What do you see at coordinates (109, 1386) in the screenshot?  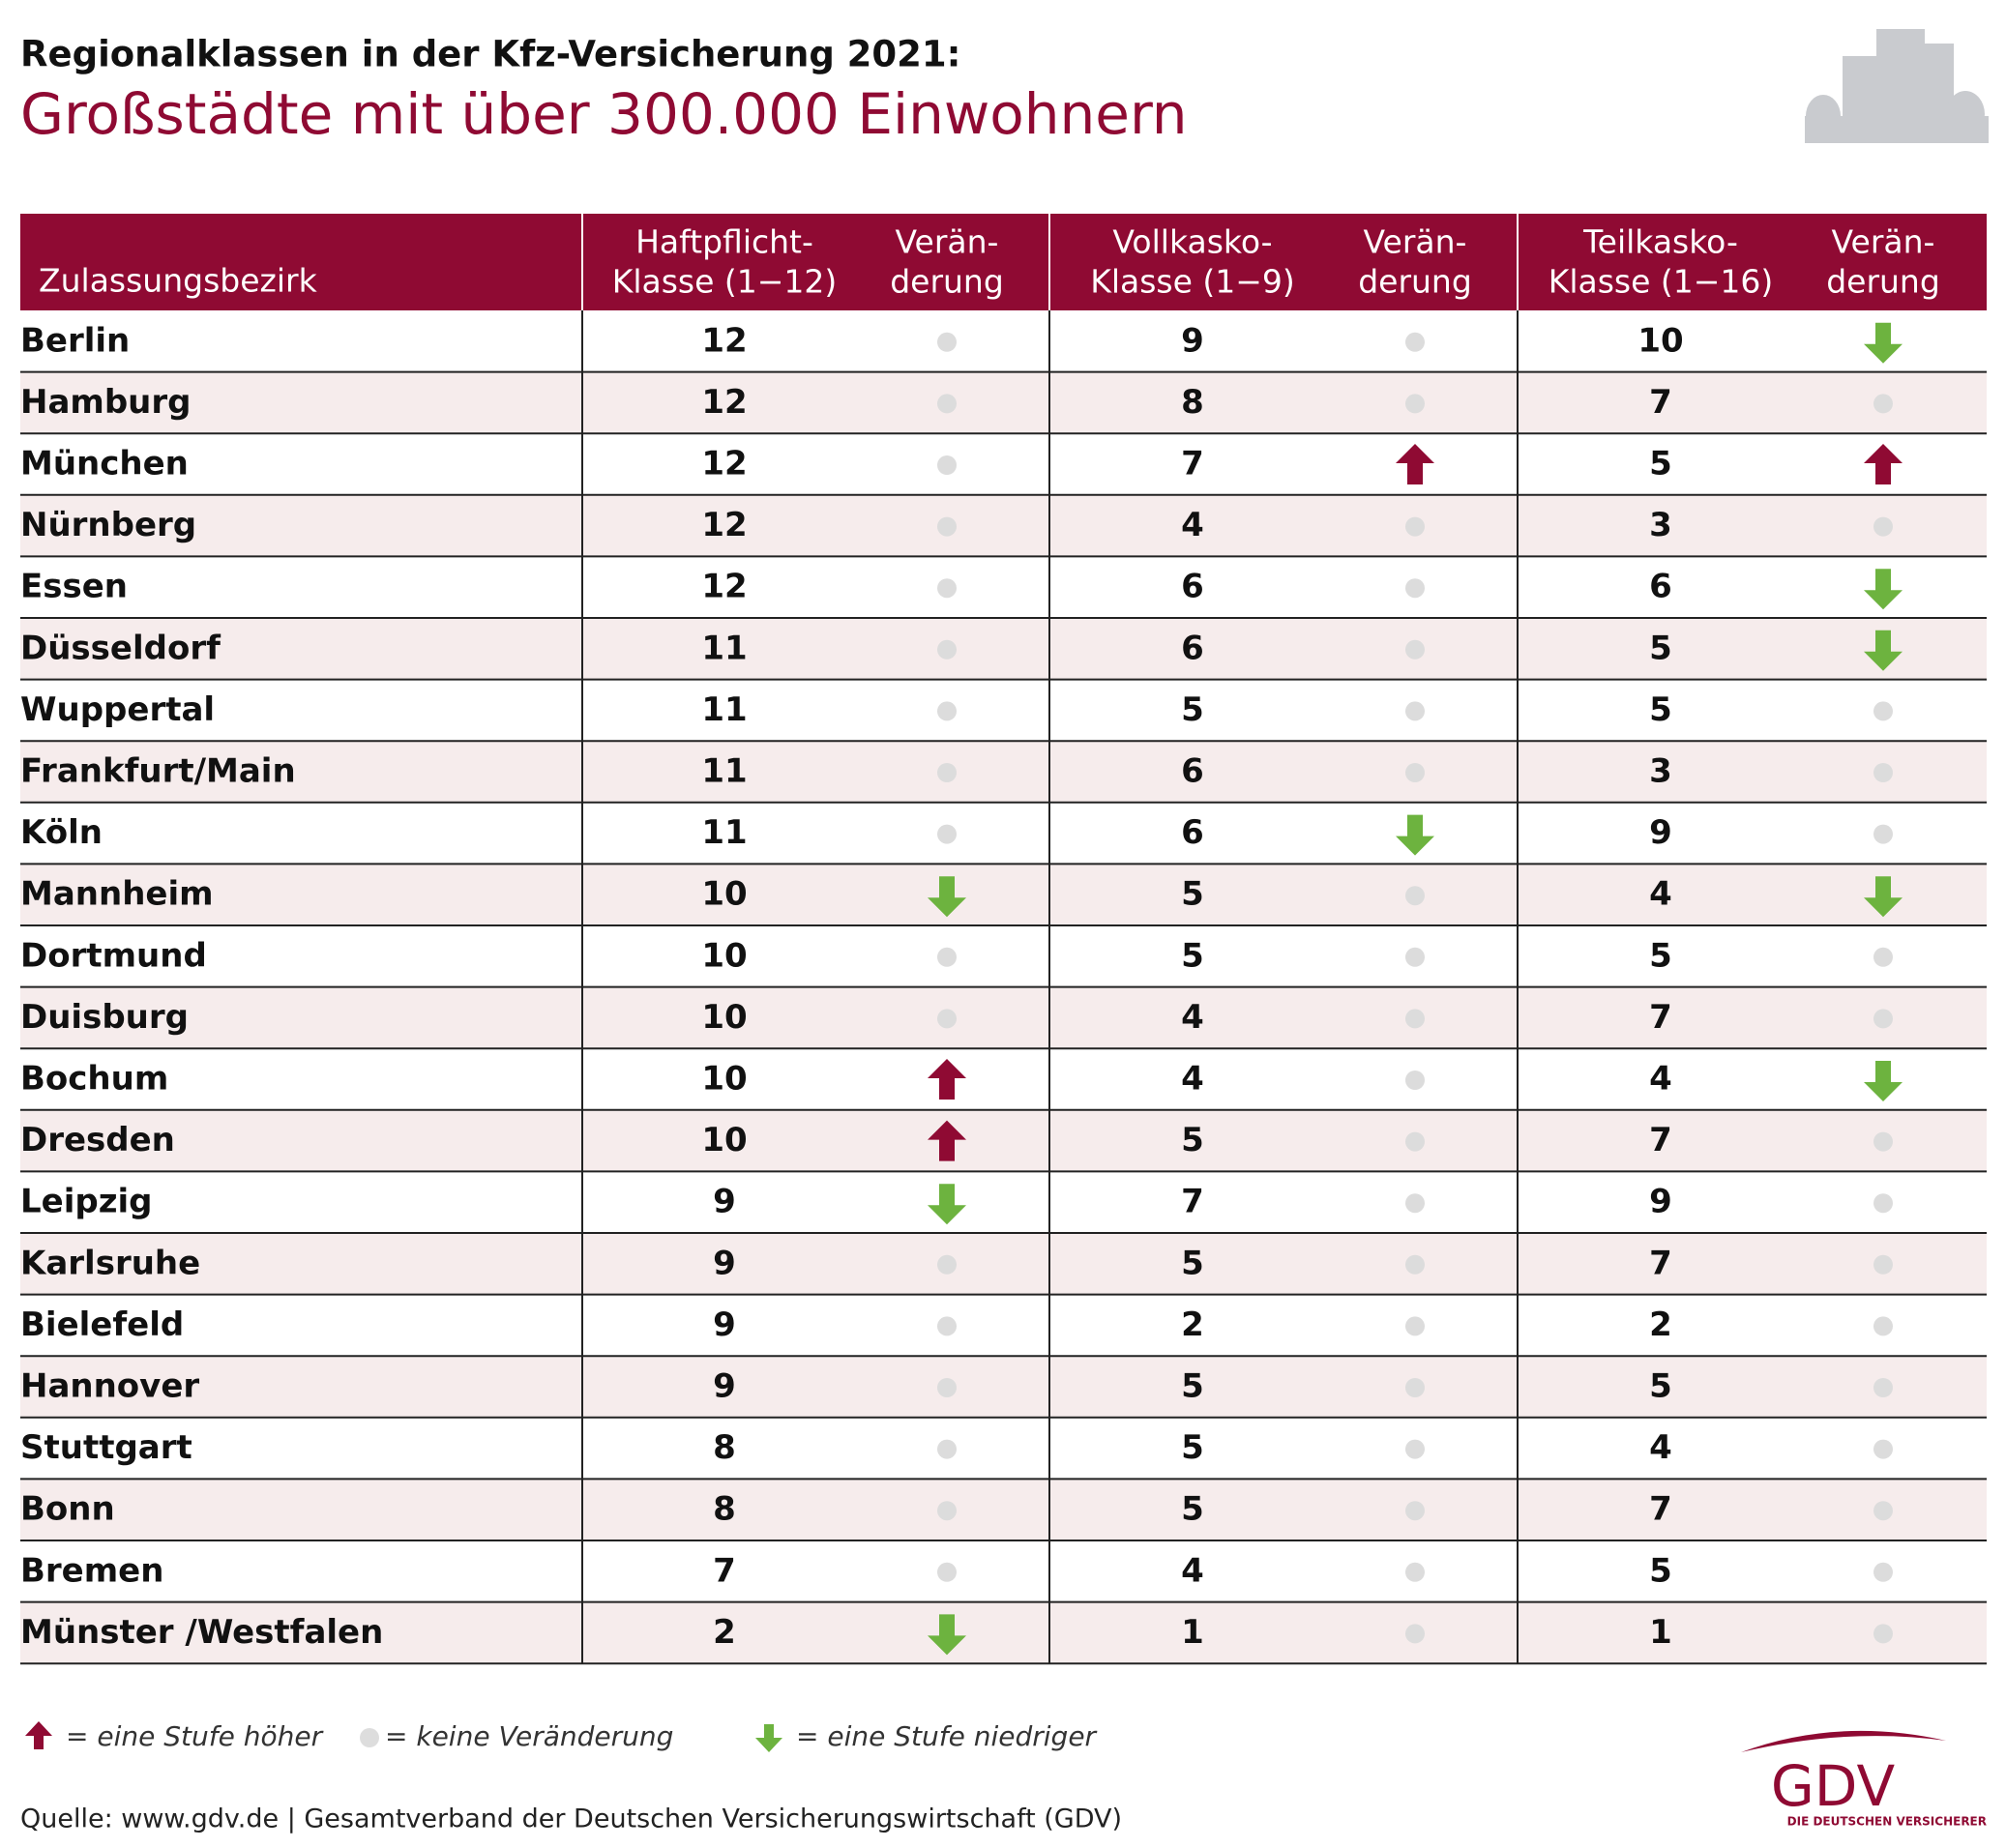 I see `city: Hannover` at bounding box center [109, 1386].